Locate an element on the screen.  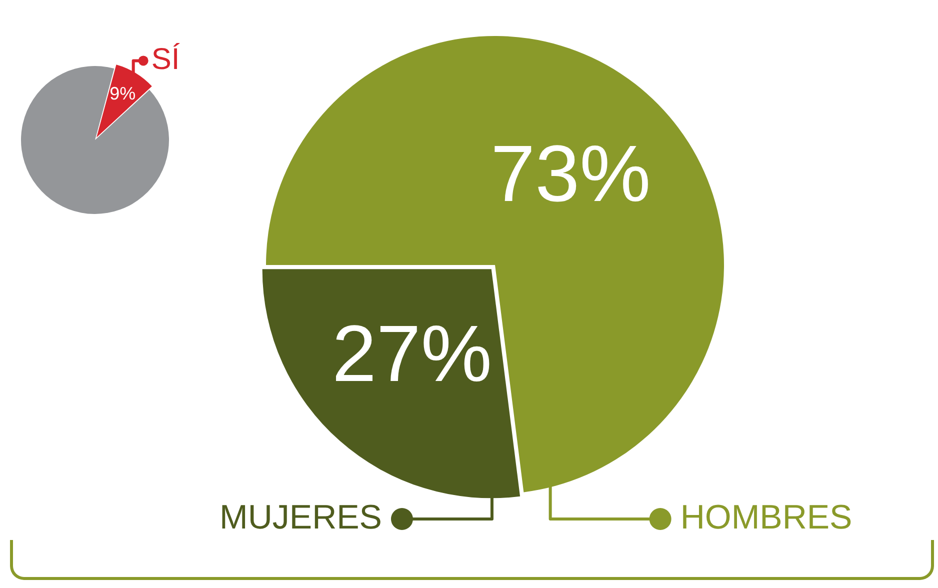
data-label: 9% is located at coordinates (123, 93).